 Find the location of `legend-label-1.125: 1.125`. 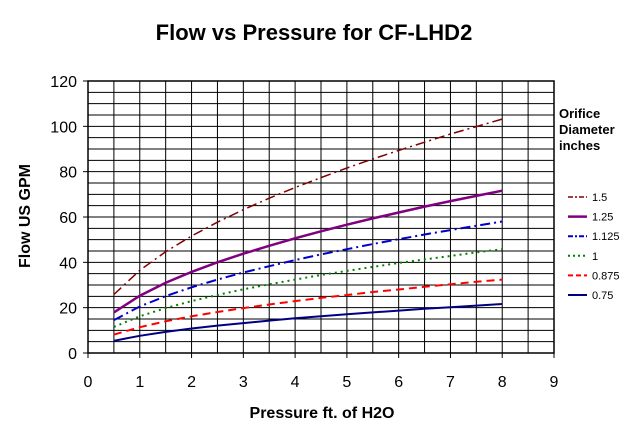

legend-label-1.125: 1.125 is located at coordinates (606, 237).